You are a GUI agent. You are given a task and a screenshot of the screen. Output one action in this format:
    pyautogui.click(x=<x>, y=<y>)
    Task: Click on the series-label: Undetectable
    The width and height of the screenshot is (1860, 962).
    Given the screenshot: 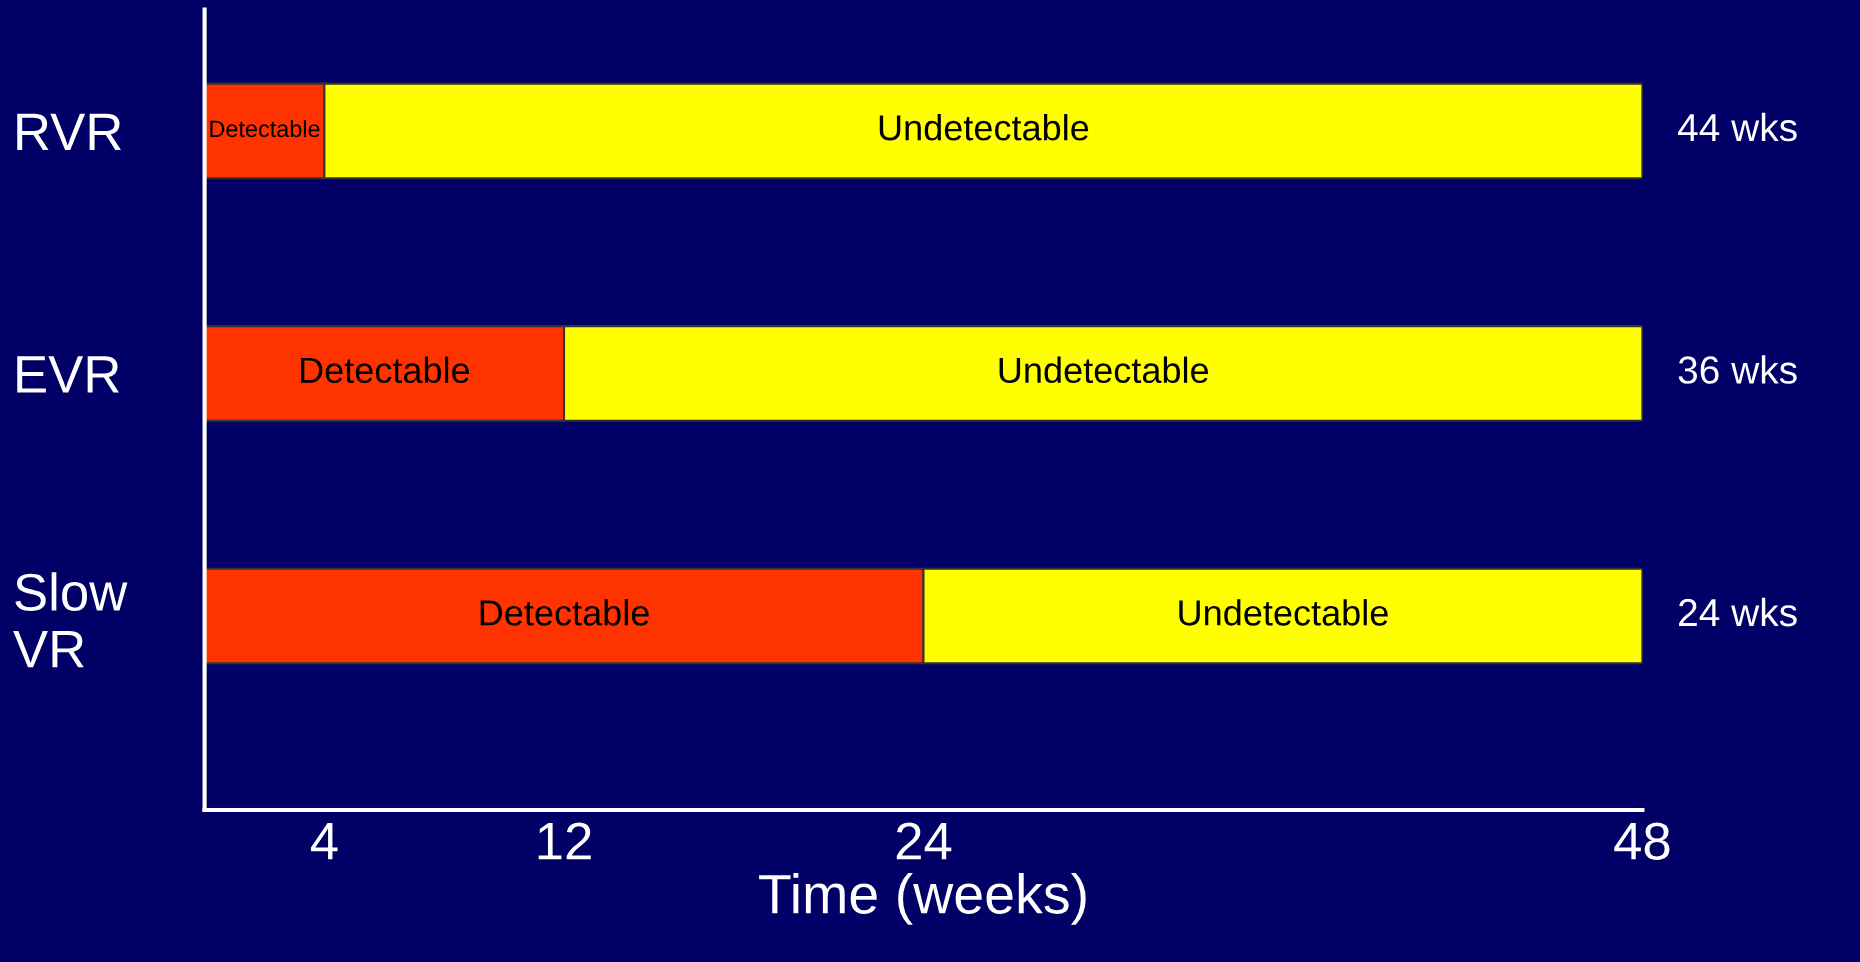 What is the action you would take?
    pyautogui.click(x=1104, y=370)
    